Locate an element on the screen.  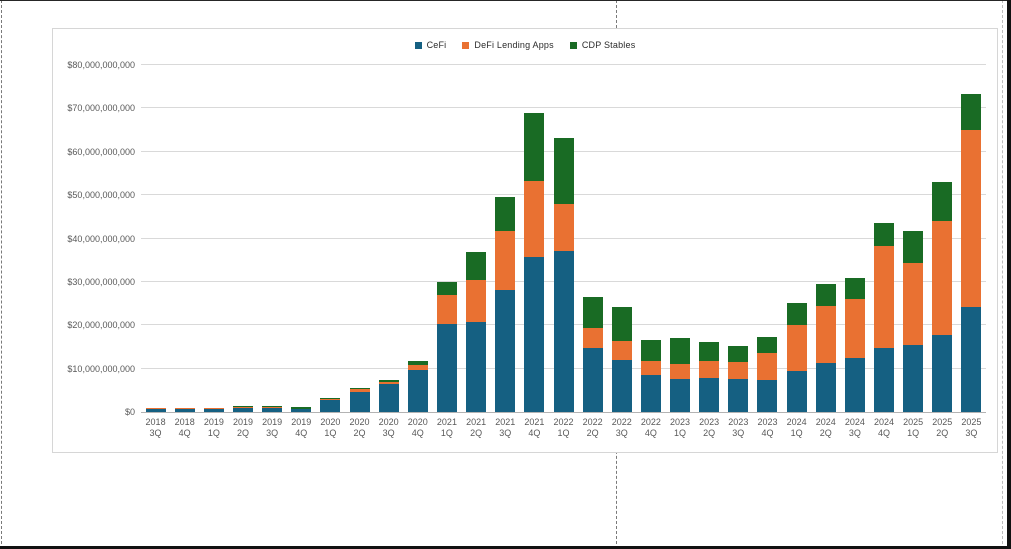
stacked-bar-2023-3q is located at coordinates (738, 379).